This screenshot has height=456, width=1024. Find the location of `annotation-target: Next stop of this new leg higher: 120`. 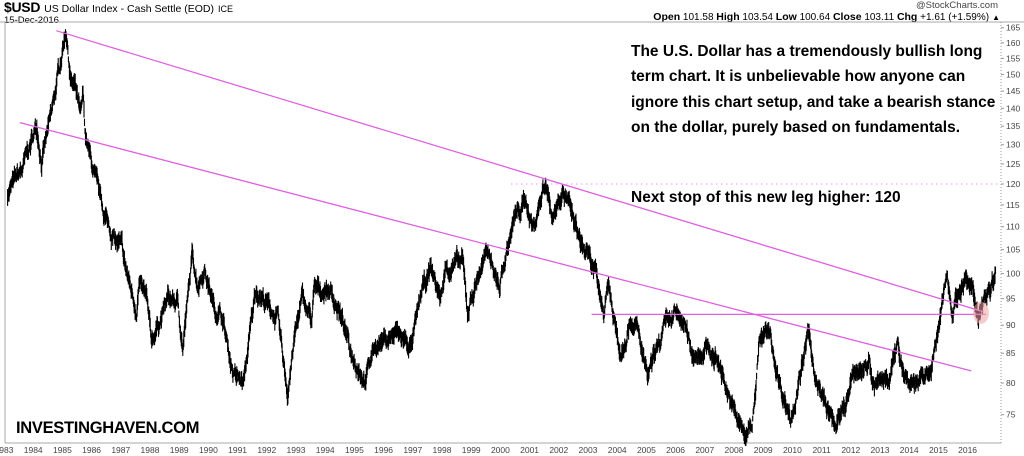

annotation-target: Next stop of this new leg higher: 120 is located at coordinates (766, 197).